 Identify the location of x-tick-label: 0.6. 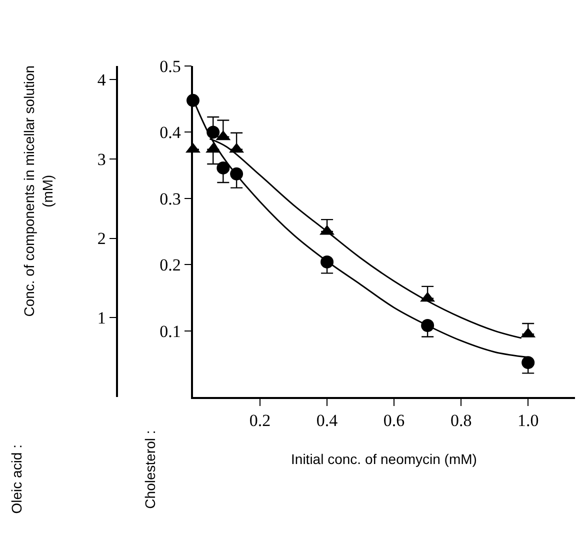
(394, 420).